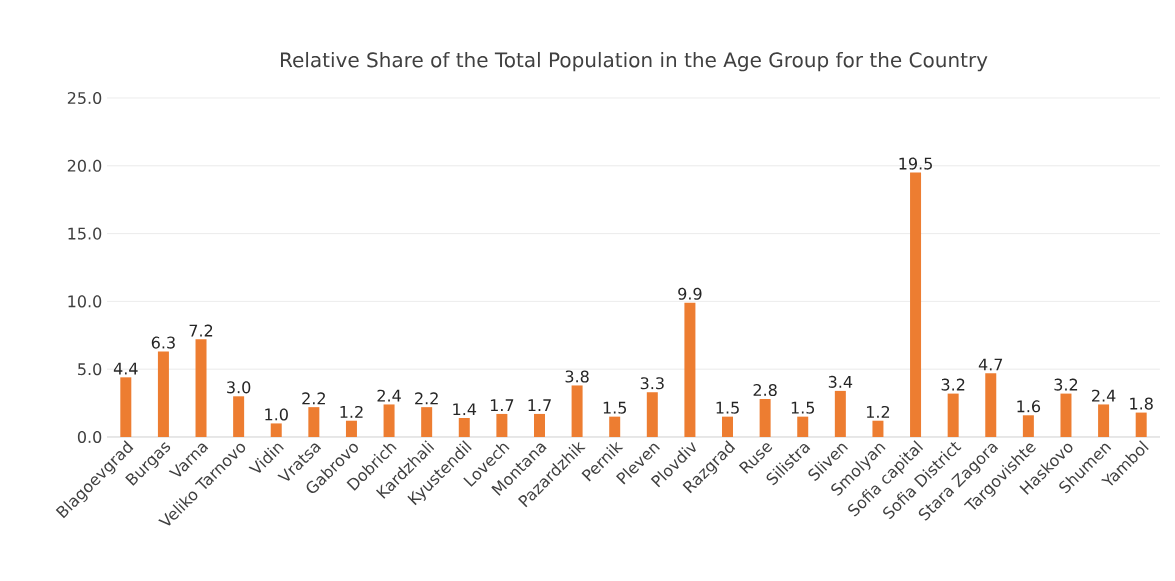 Image resolution: width=1175 pixels, height=581 pixels. Describe the element at coordinates (634, 61) in the screenshot. I see `chart-title: Relative Share of the Total Population in the Age Group for the Country` at that location.